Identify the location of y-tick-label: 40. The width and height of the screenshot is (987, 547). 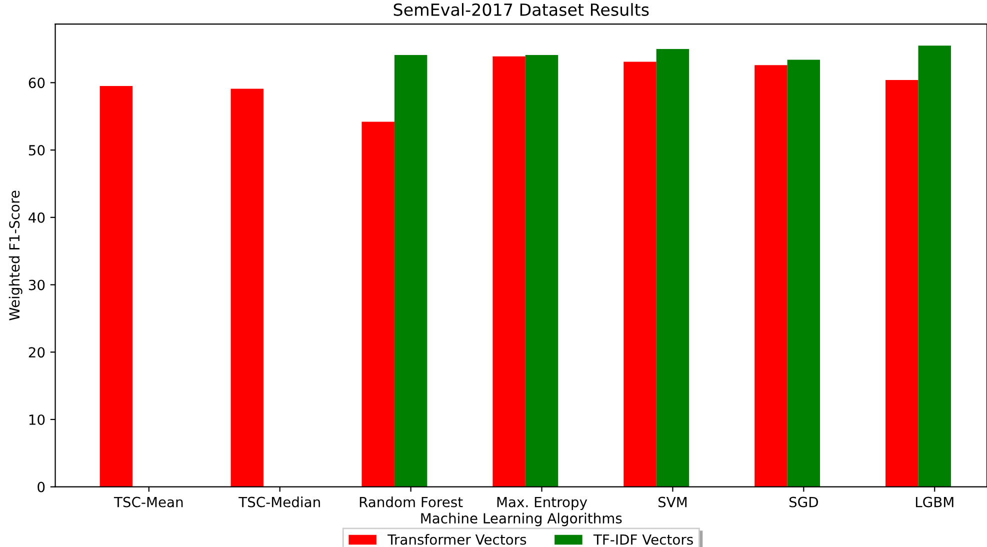
(36, 217).